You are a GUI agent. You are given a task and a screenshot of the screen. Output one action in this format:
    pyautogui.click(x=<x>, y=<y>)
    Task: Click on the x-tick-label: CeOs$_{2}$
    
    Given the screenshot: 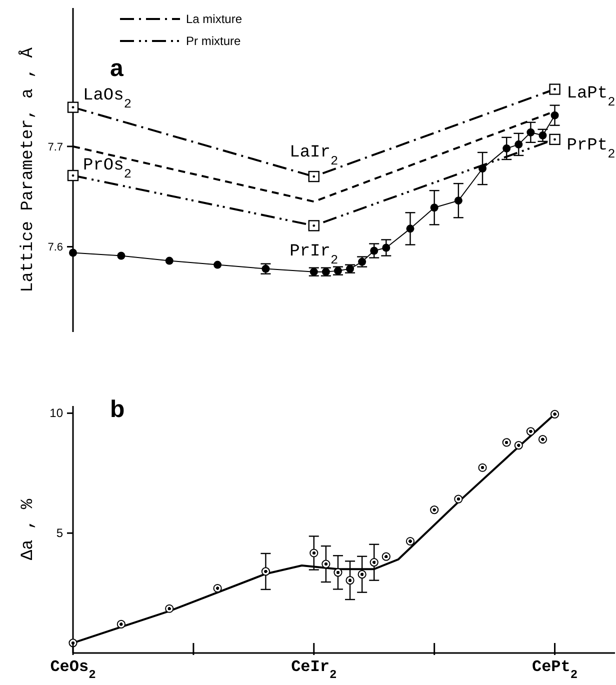 What is the action you would take?
    pyautogui.click(x=73, y=670)
    